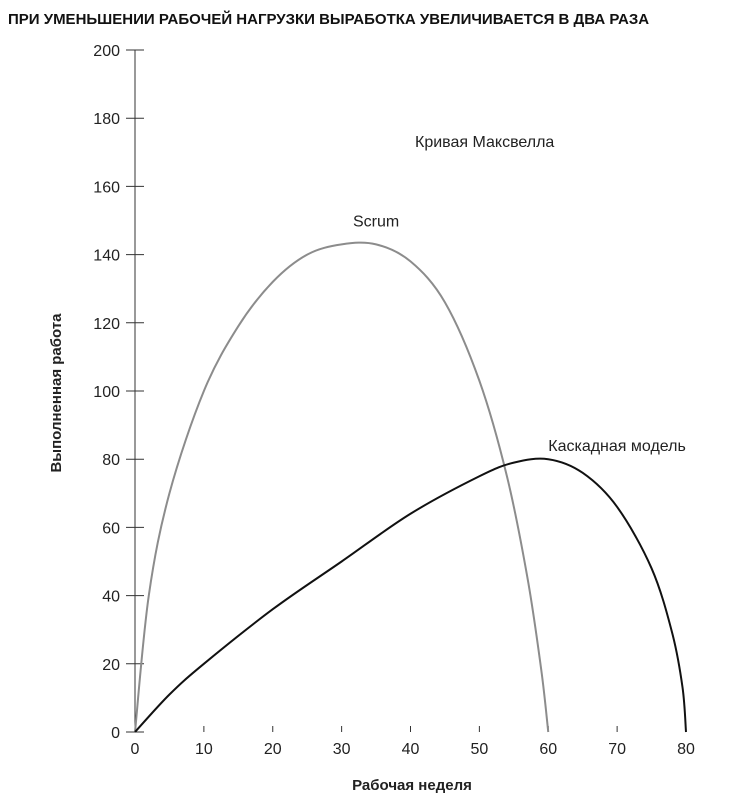 This screenshot has height=805, width=744. Describe the element at coordinates (56, 393) in the screenshot. I see `y-axis-label: Выполненная работа` at that location.